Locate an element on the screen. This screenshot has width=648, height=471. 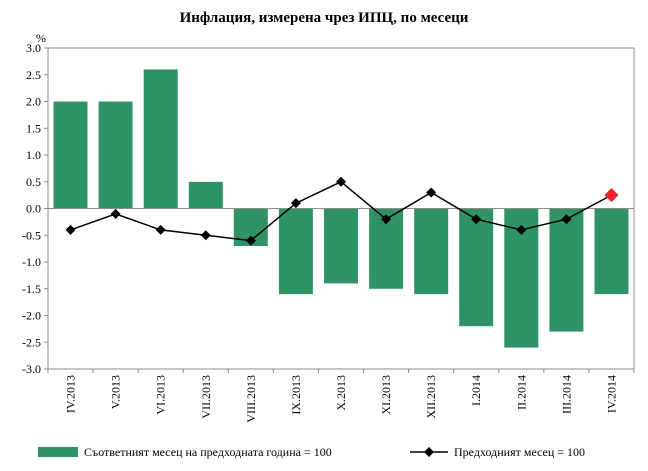
x-tick-label: VI.2013 is located at coordinates (161, 395).